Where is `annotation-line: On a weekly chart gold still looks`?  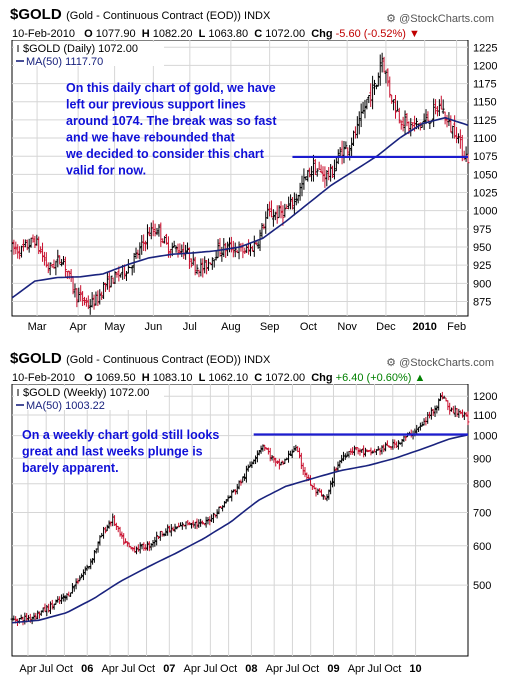
annotation-line: On a weekly chart gold still looks is located at coordinates (120, 435).